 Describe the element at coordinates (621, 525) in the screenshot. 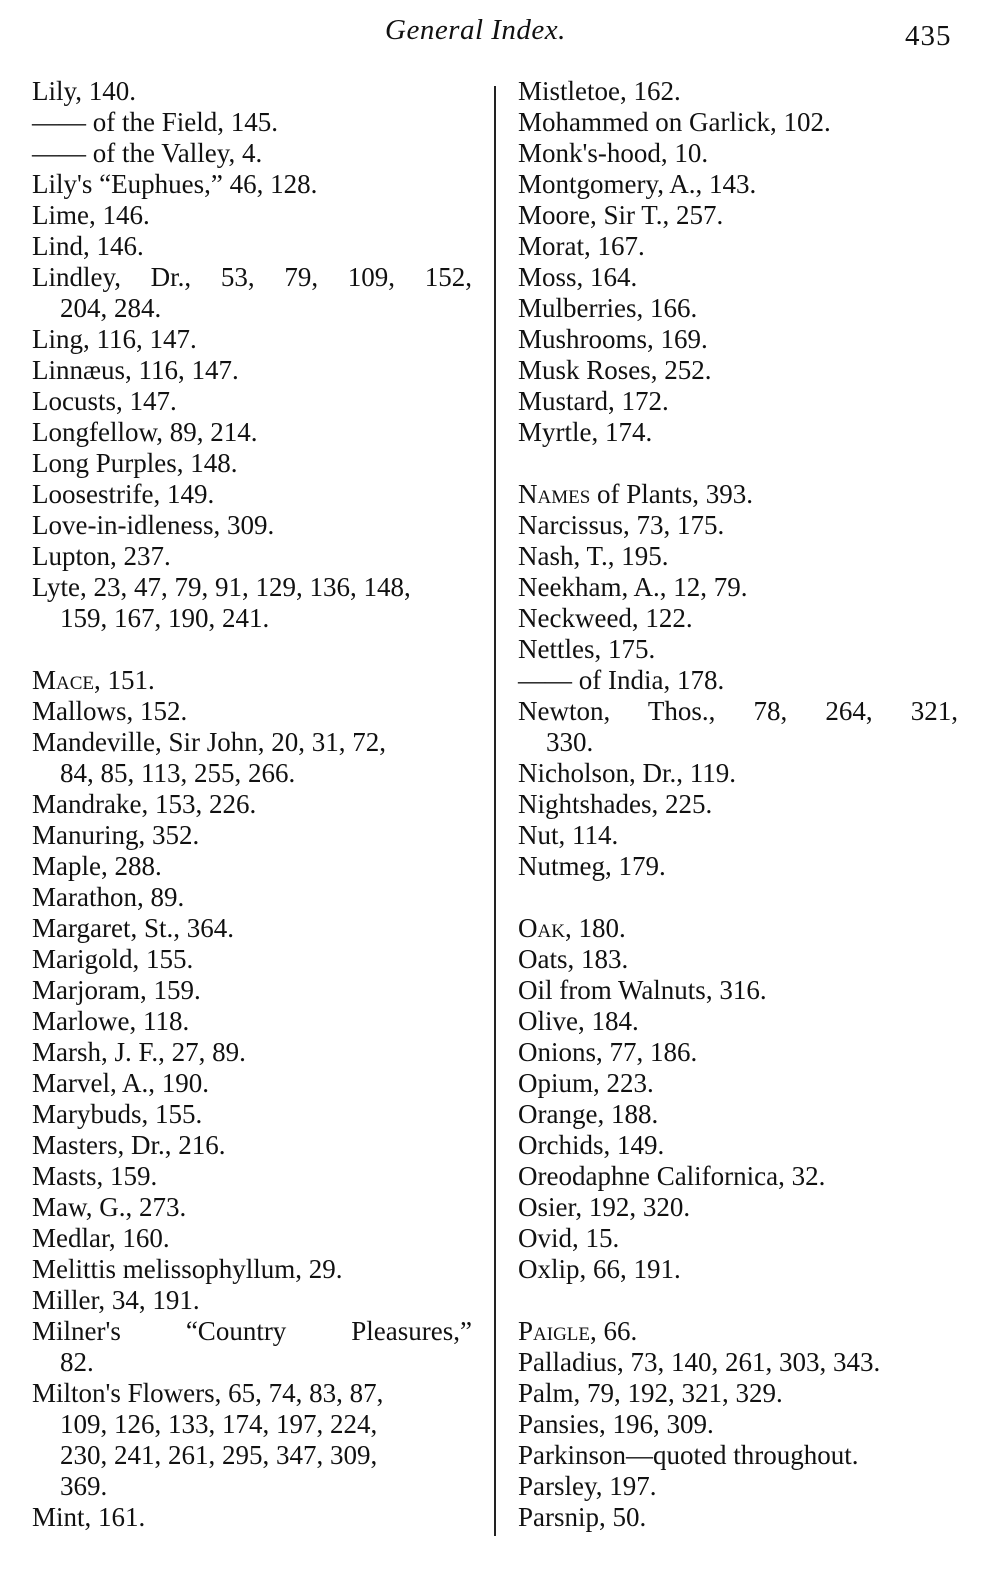

I see `index-entry: Narcissus, 73, 175.` at that location.